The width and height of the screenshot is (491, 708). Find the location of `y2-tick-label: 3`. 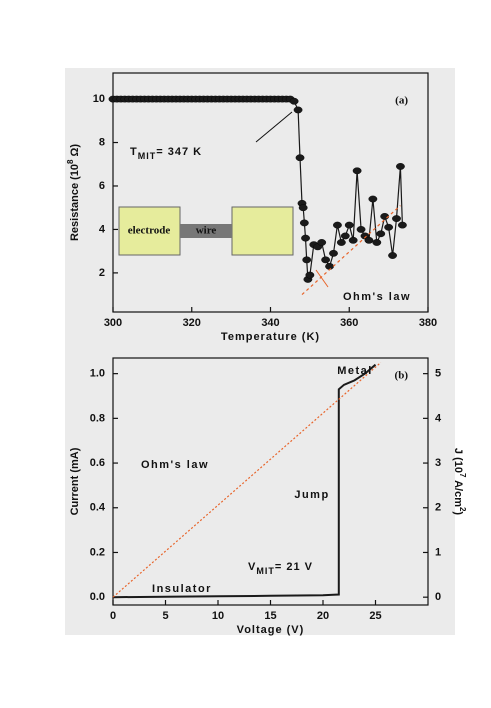

y2-tick-label: 3 is located at coordinates (438, 463).